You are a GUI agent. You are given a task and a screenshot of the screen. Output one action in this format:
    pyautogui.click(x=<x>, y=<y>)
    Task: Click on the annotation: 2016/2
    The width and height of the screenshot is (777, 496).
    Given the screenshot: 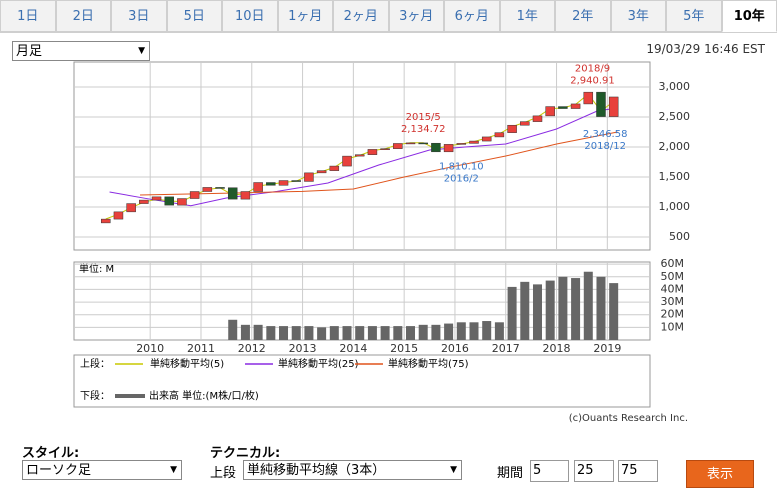 What is the action you would take?
    pyautogui.click(x=461, y=178)
    